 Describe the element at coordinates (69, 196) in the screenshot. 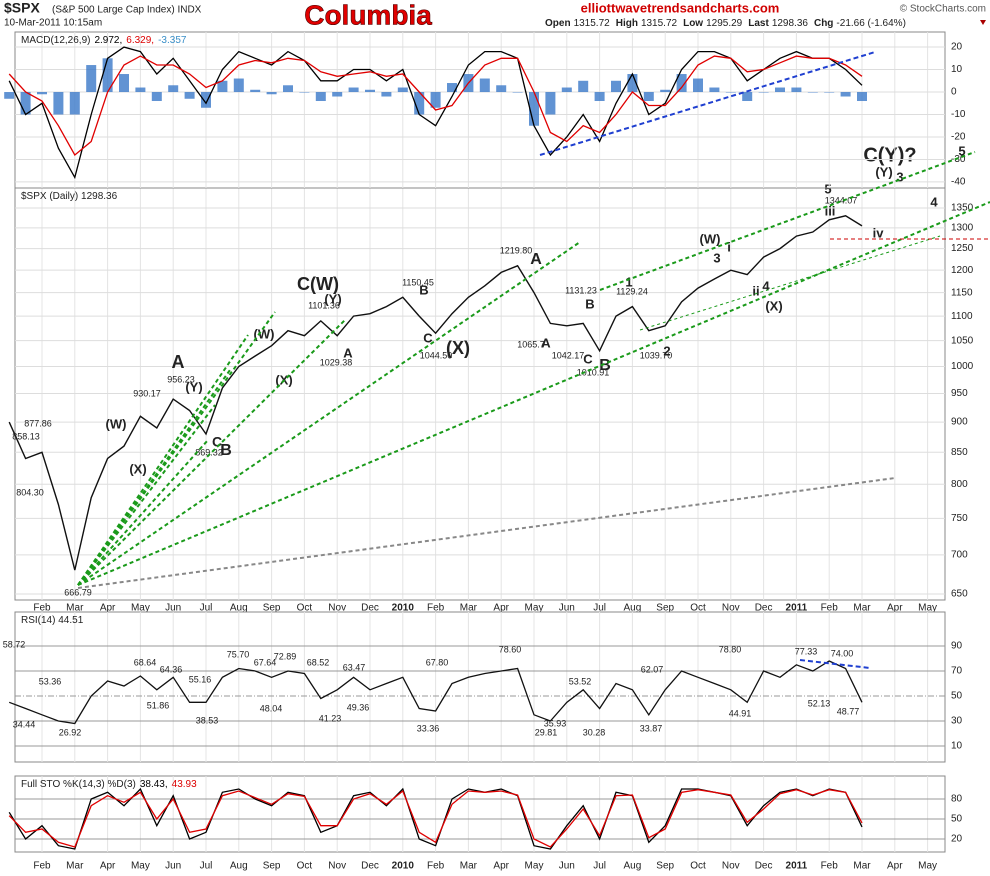

I see `panel-title: $SPX (Daily) 1298.36` at that location.